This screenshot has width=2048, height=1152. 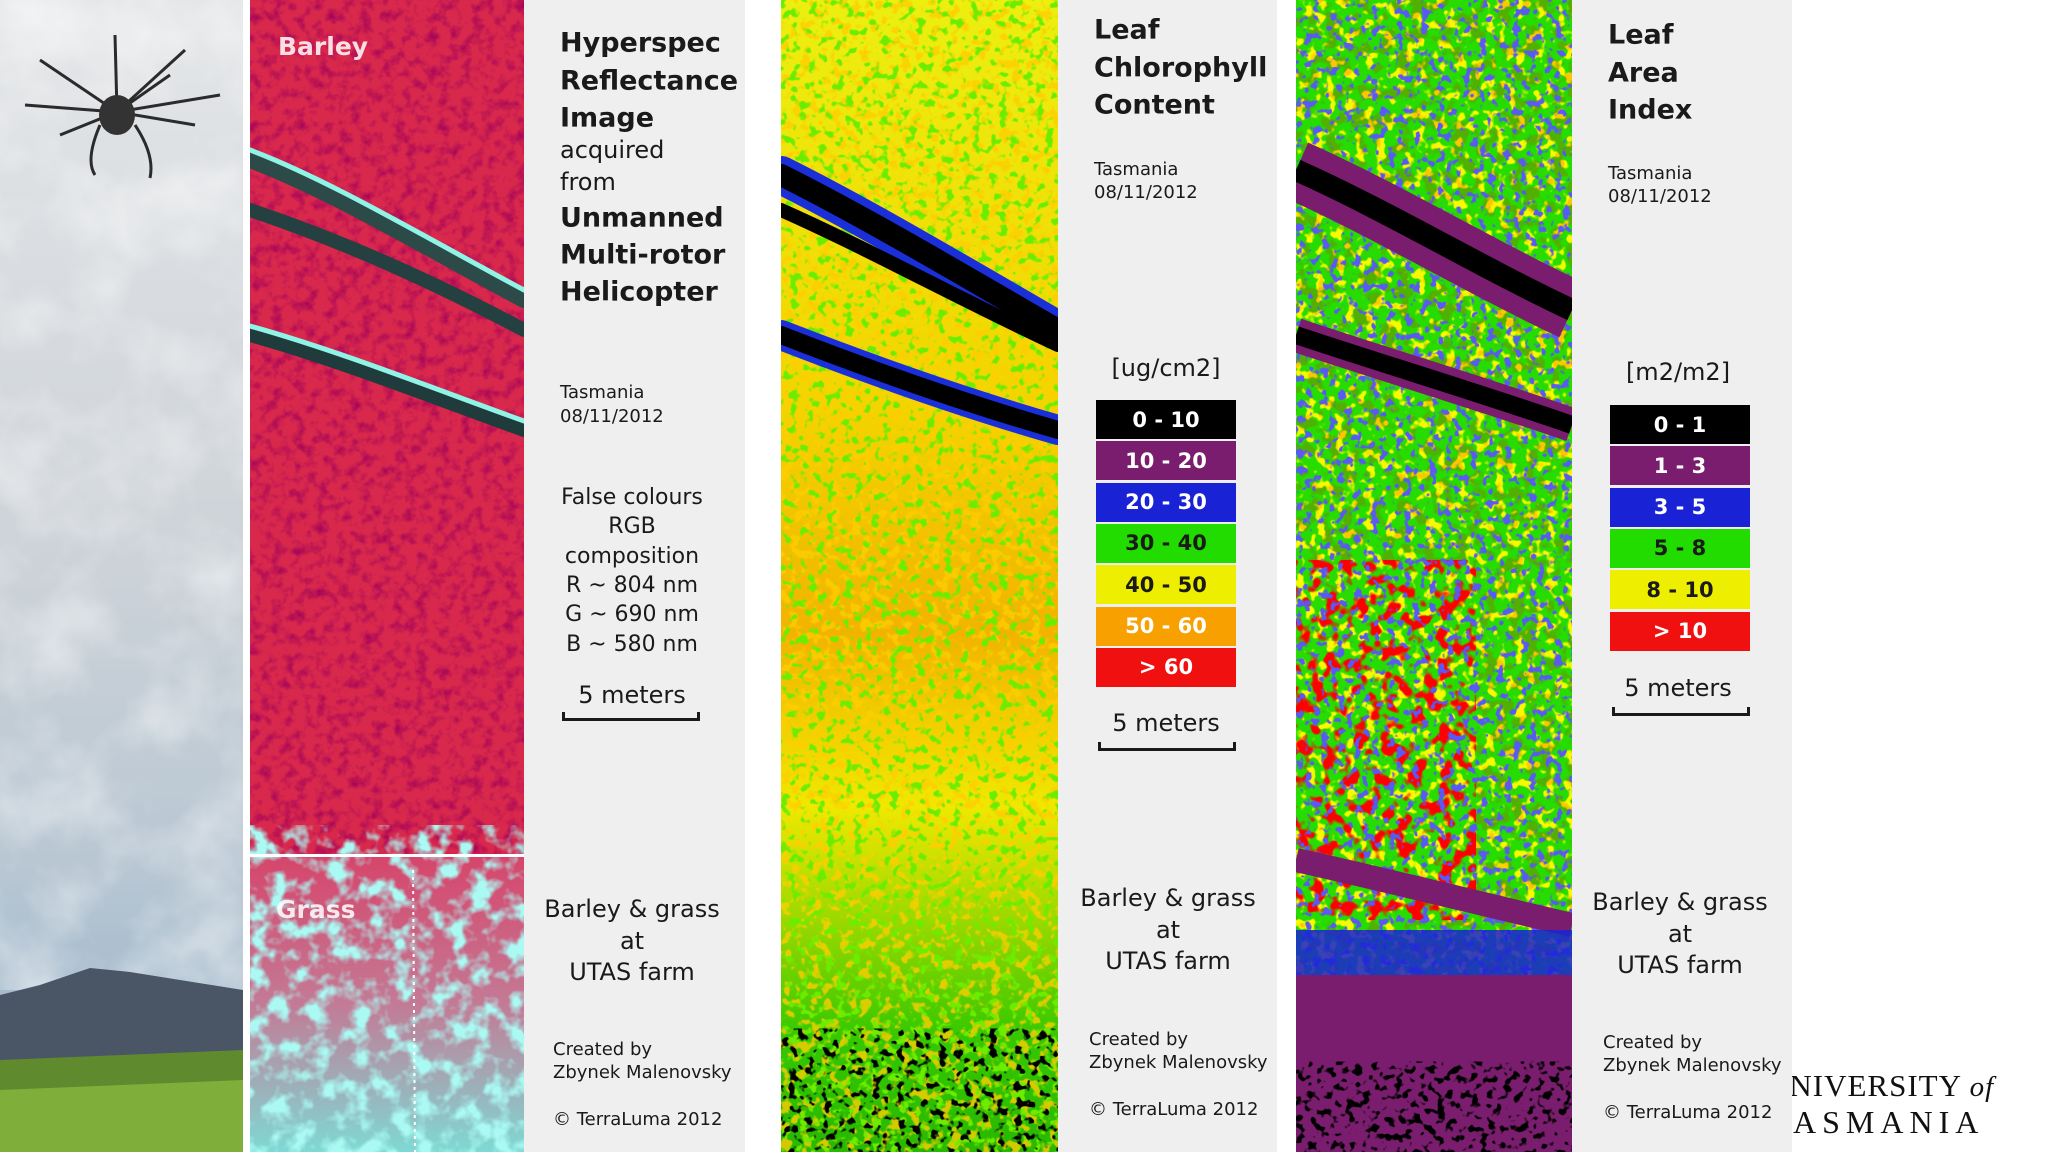 I want to click on legend-label: 1 - 3, so click(x=1680, y=465).